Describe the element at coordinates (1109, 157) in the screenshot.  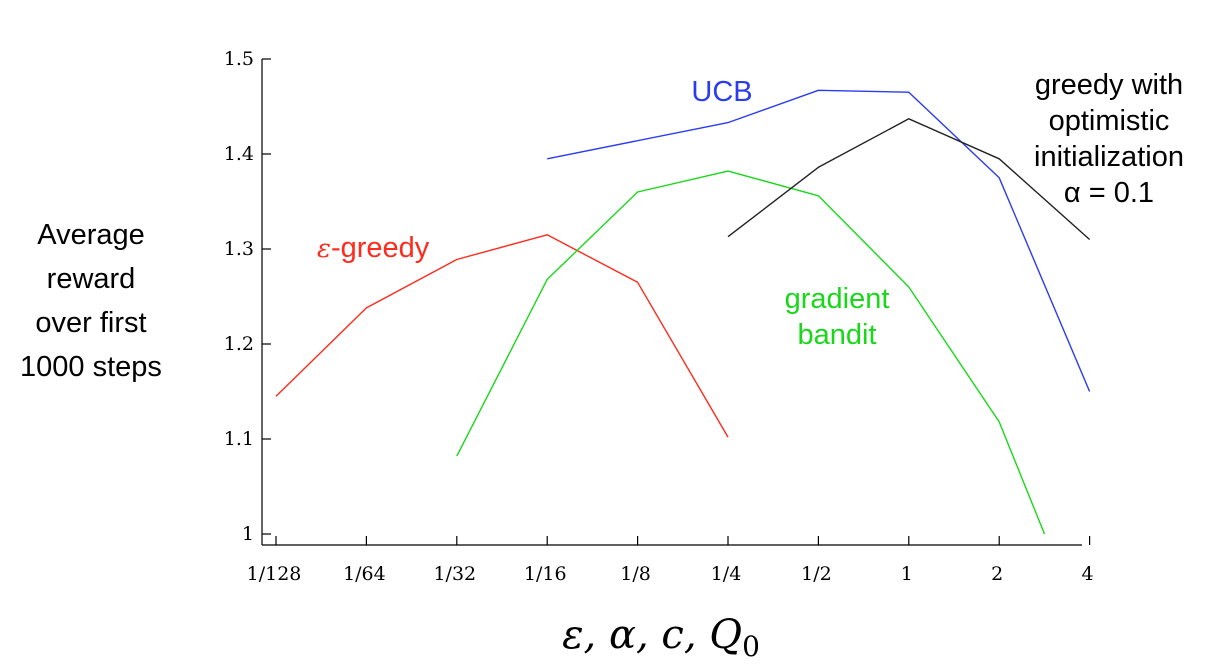
I see `series-label: initialization` at that location.